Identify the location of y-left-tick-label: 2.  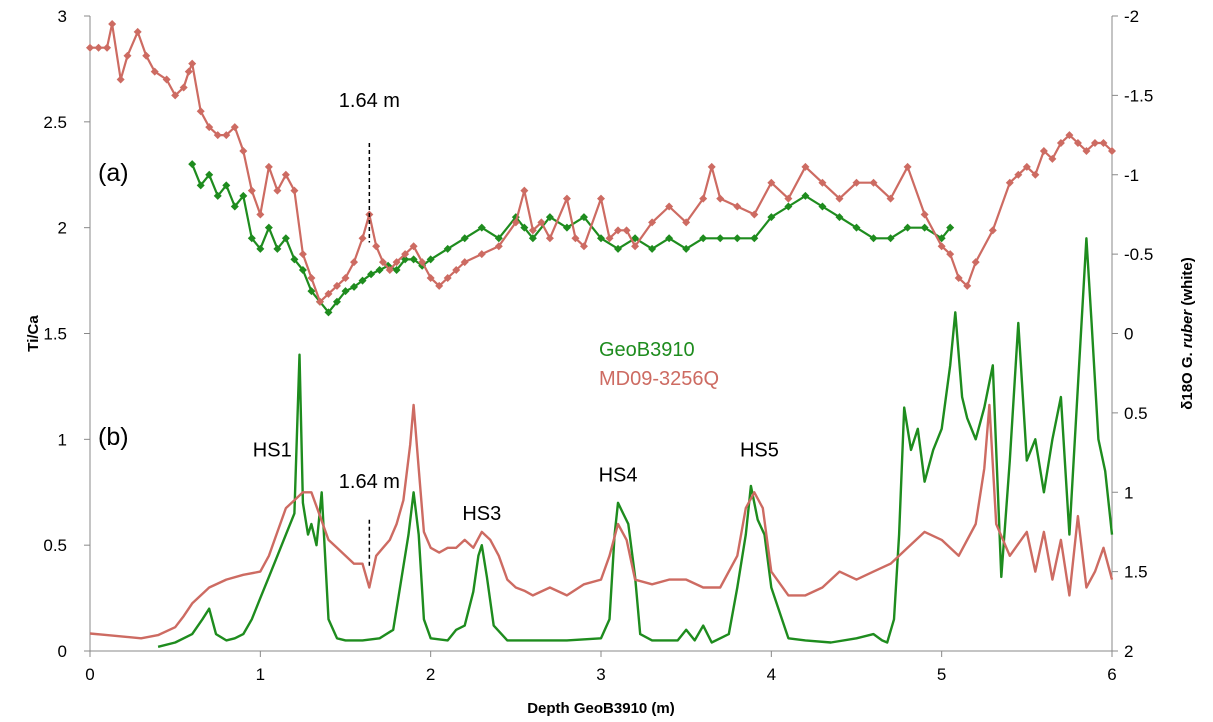
(62, 228).